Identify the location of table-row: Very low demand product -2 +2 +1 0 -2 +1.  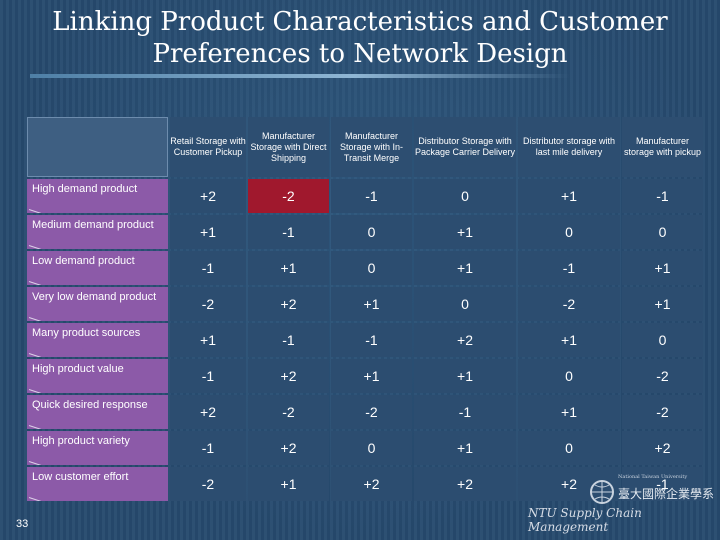
(365, 304).